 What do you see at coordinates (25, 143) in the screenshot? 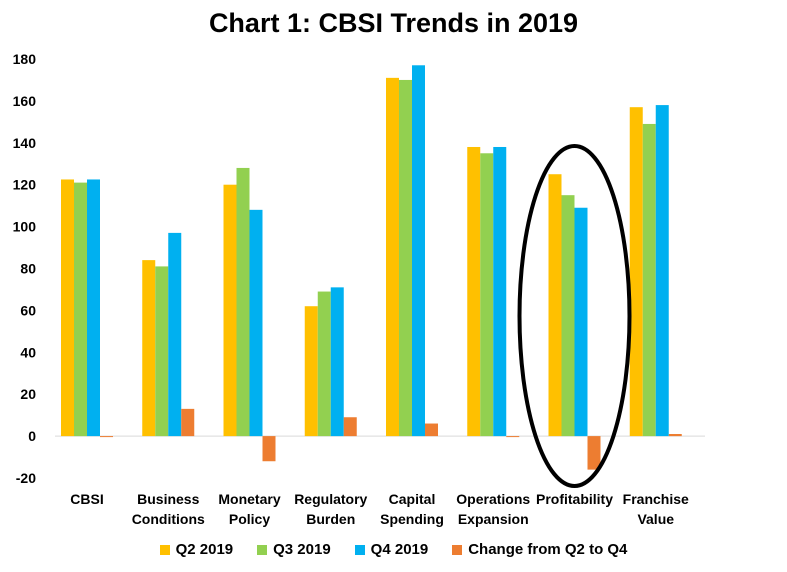
I see `y-tick-label: 140` at bounding box center [25, 143].